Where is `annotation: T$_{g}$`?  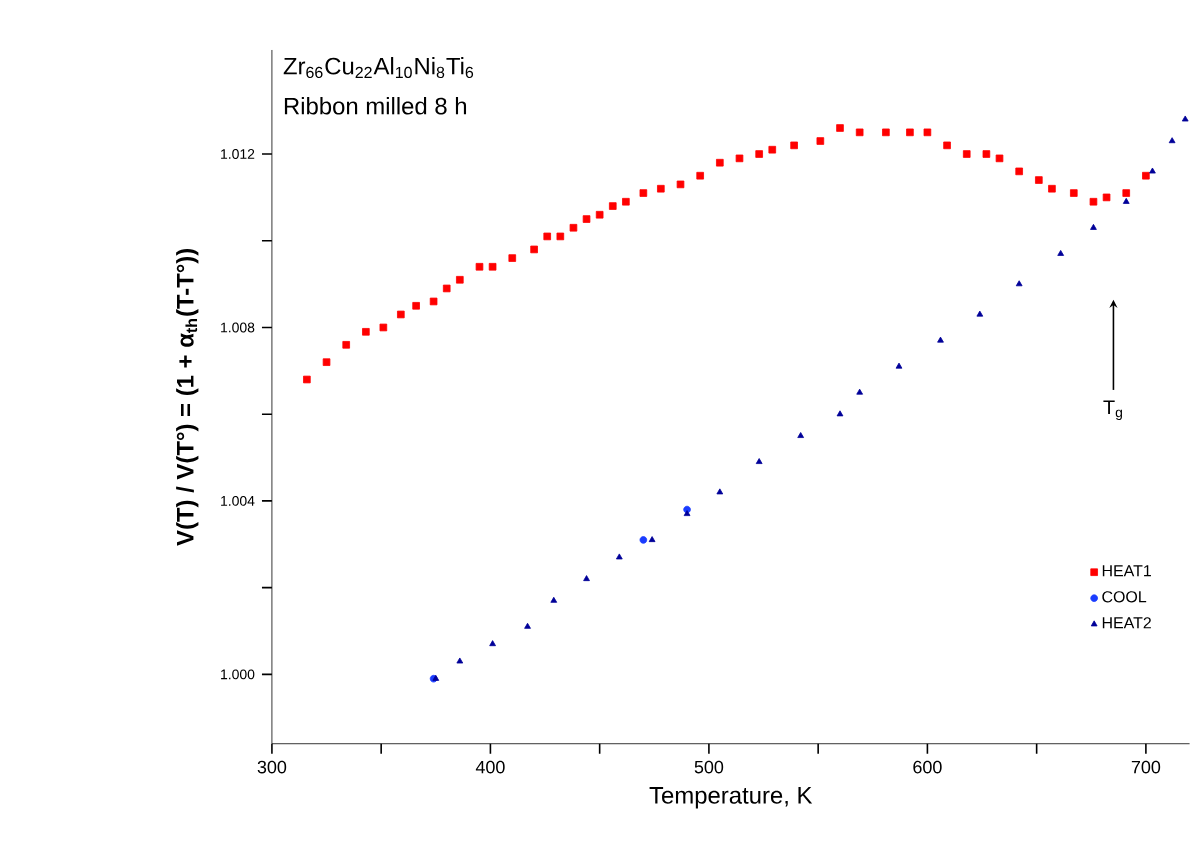 annotation: T$_{g}$ is located at coordinates (1112, 410).